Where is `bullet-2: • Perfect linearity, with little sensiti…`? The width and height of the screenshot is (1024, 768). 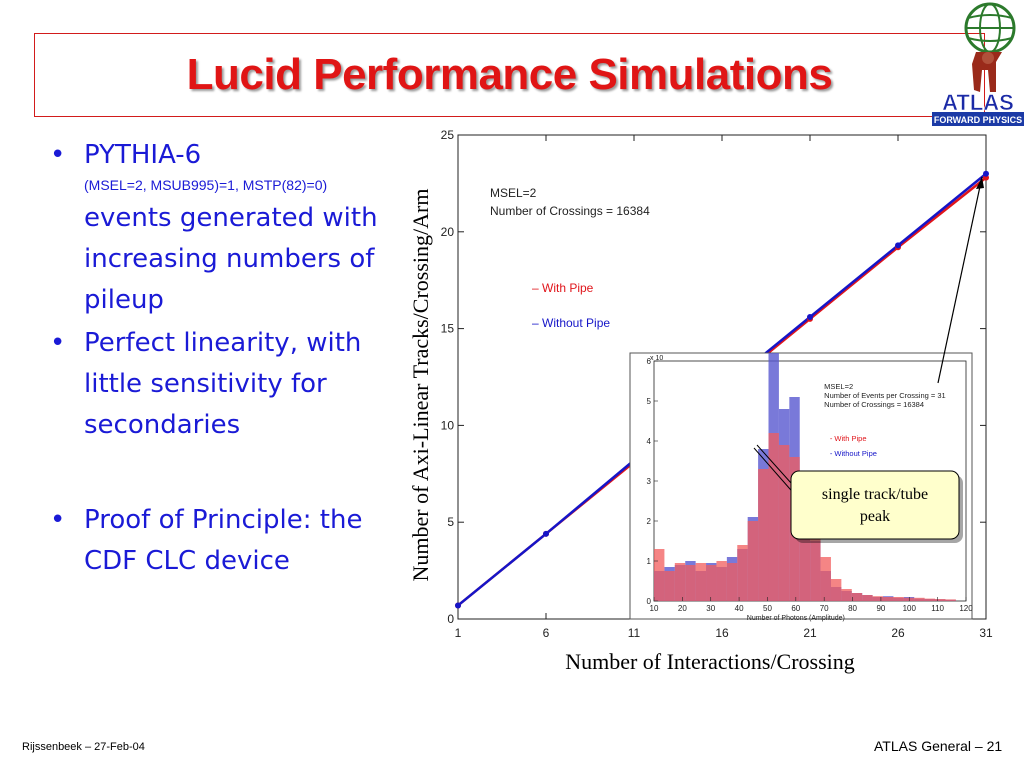 bullet-2: • Perfect linearity, with little sensiti… is located at coordinates (220, 384).